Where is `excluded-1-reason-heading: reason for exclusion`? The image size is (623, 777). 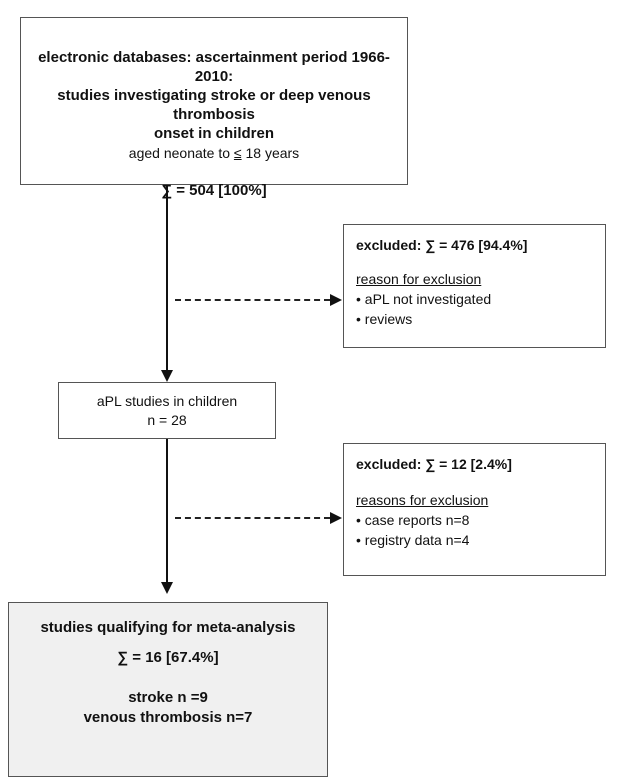
excluded-1-reason-heading: reason for exclusion is located at coordinates (419, 279).